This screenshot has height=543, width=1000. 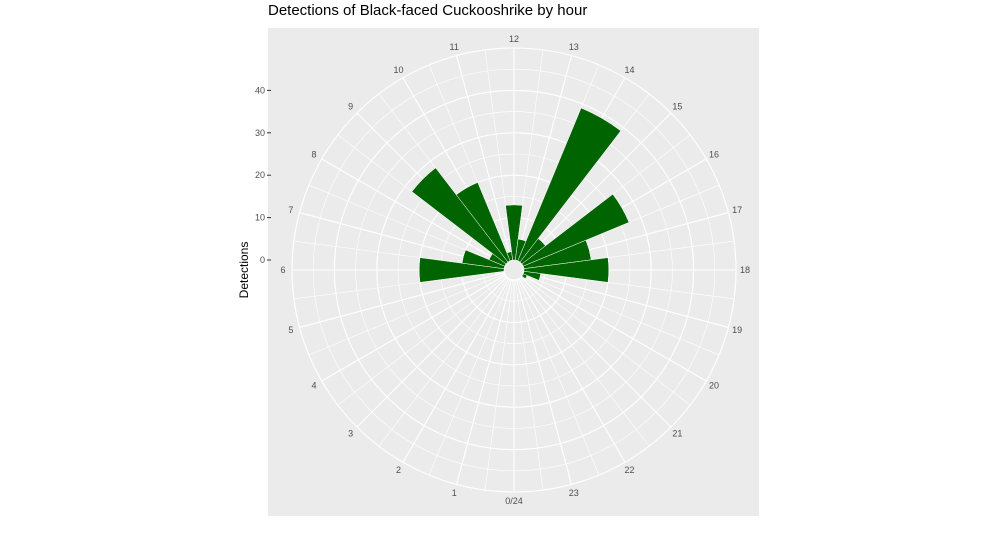 I want to click on hour-label: 4, so click(x=313, y=386).